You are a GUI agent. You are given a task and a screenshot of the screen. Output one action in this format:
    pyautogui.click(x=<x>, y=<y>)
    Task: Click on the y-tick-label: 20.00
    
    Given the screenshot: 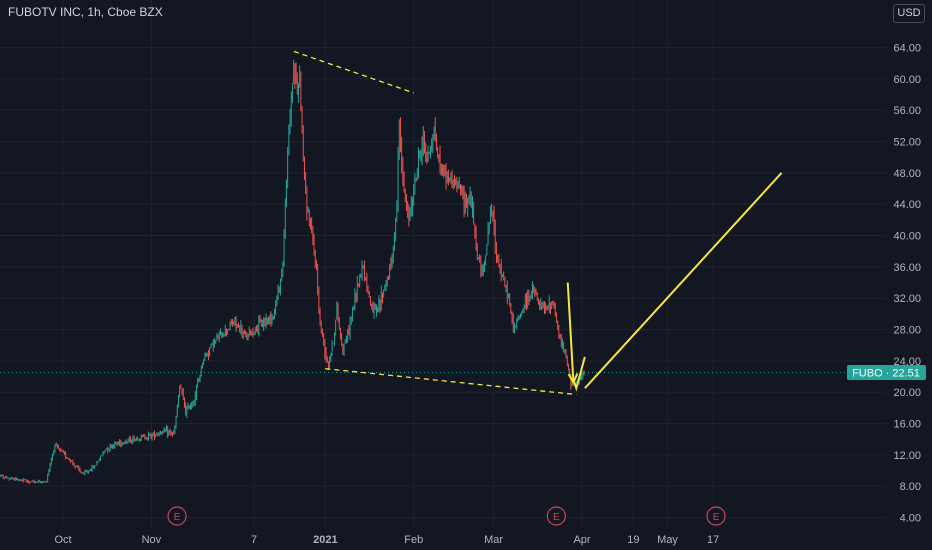 What is the action you would take?
    pyautogui.click(x=907, y=393)
    